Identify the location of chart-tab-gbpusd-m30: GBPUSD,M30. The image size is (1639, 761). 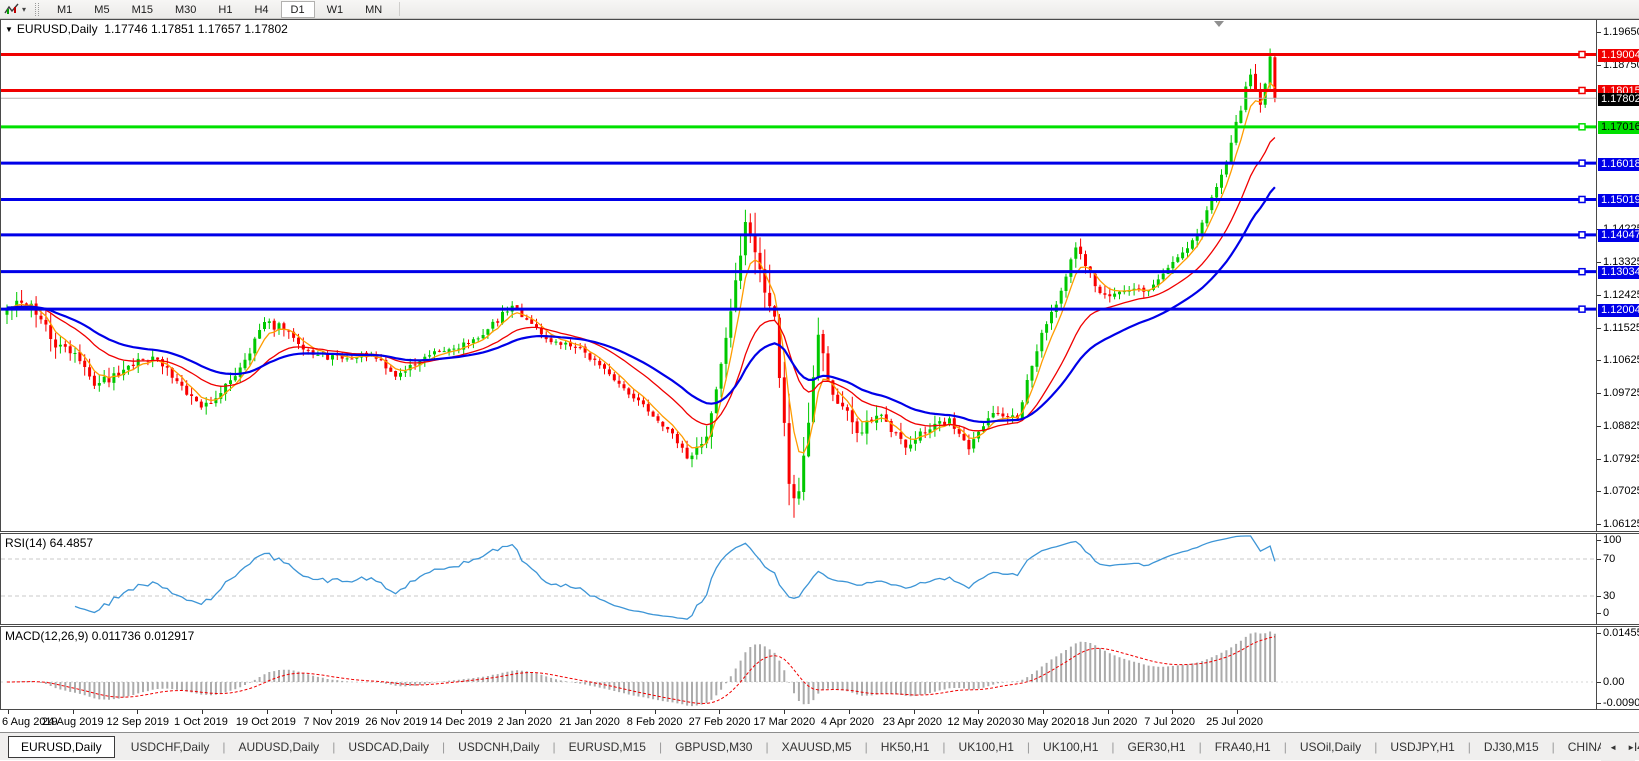
(714, 746).